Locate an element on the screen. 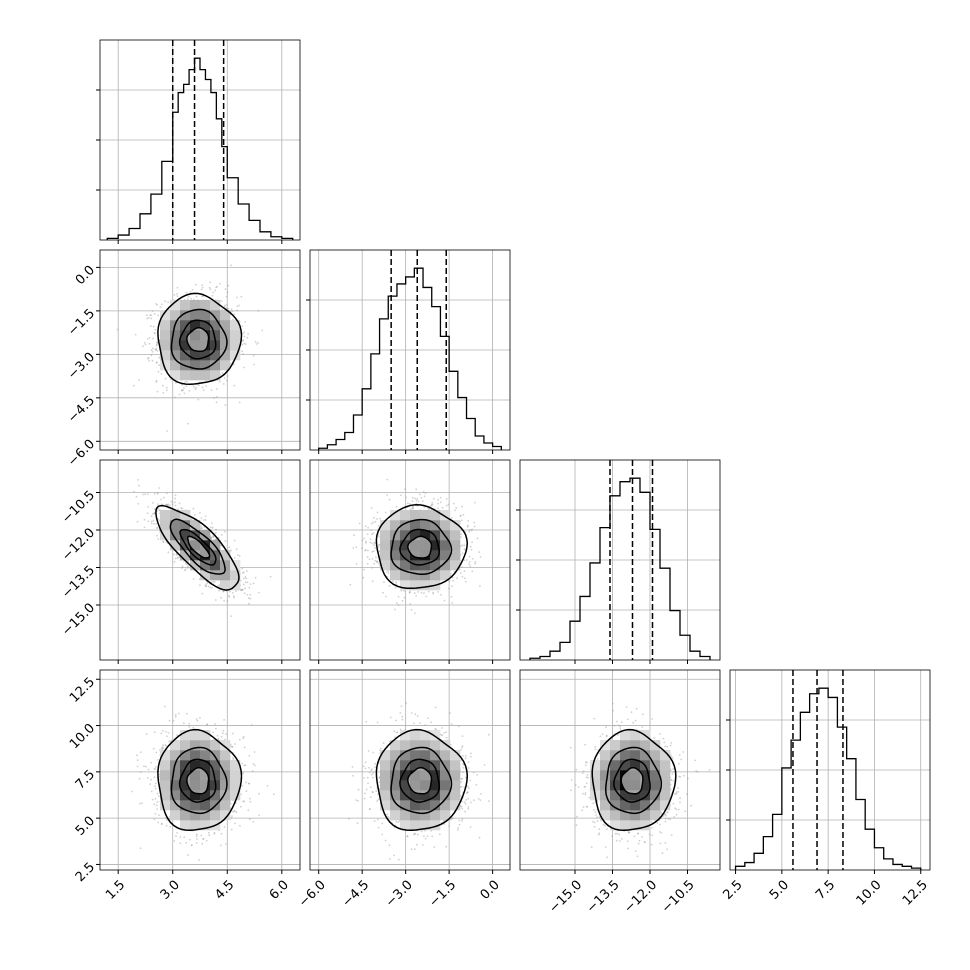 The height and width of the screenshot is (970, 970). x-tick-label-2-3: −10.5 is located at coordinates (678, 897).